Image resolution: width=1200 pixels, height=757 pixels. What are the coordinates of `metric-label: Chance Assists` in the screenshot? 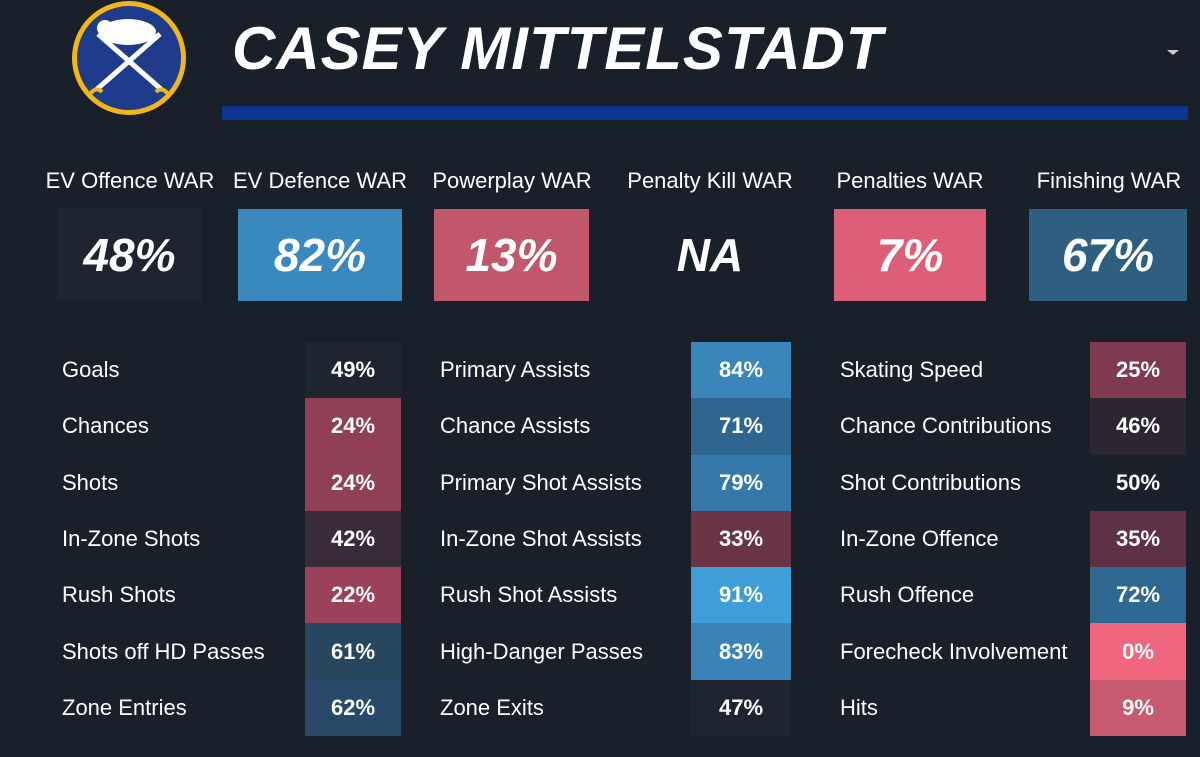 It's located at (515, 426).